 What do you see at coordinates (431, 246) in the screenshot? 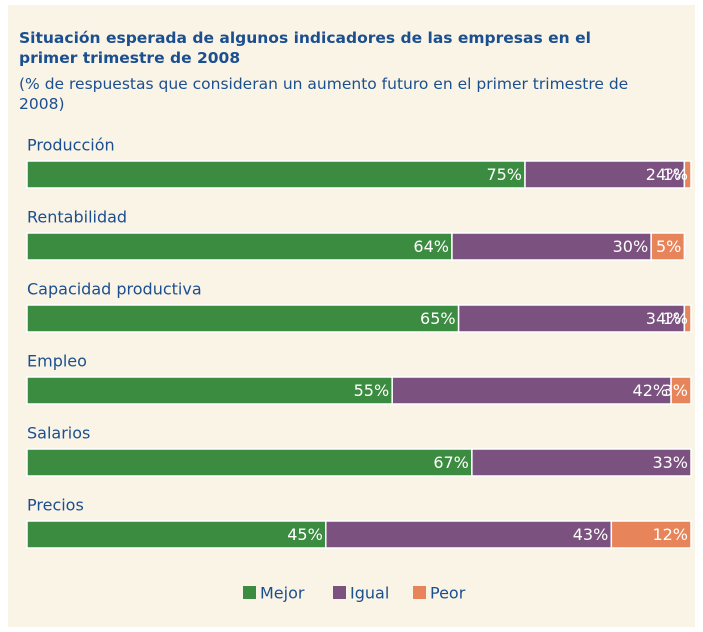
I see `value-label: 64%` at bounding box center [431, 246].